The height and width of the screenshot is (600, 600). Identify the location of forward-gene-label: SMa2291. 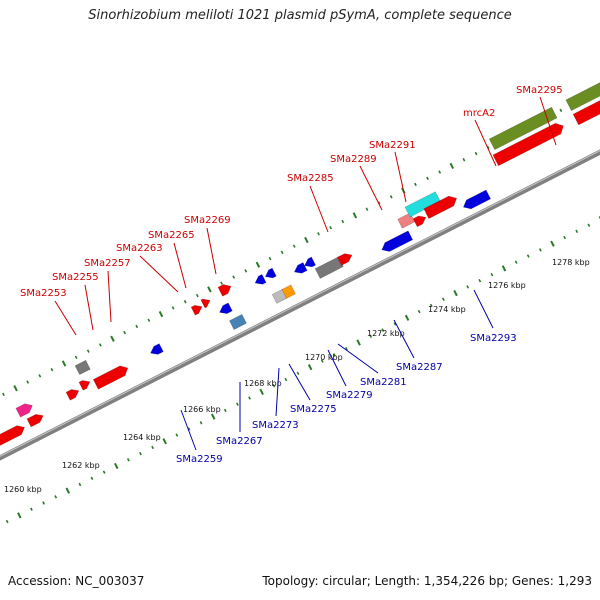
(392, 145).